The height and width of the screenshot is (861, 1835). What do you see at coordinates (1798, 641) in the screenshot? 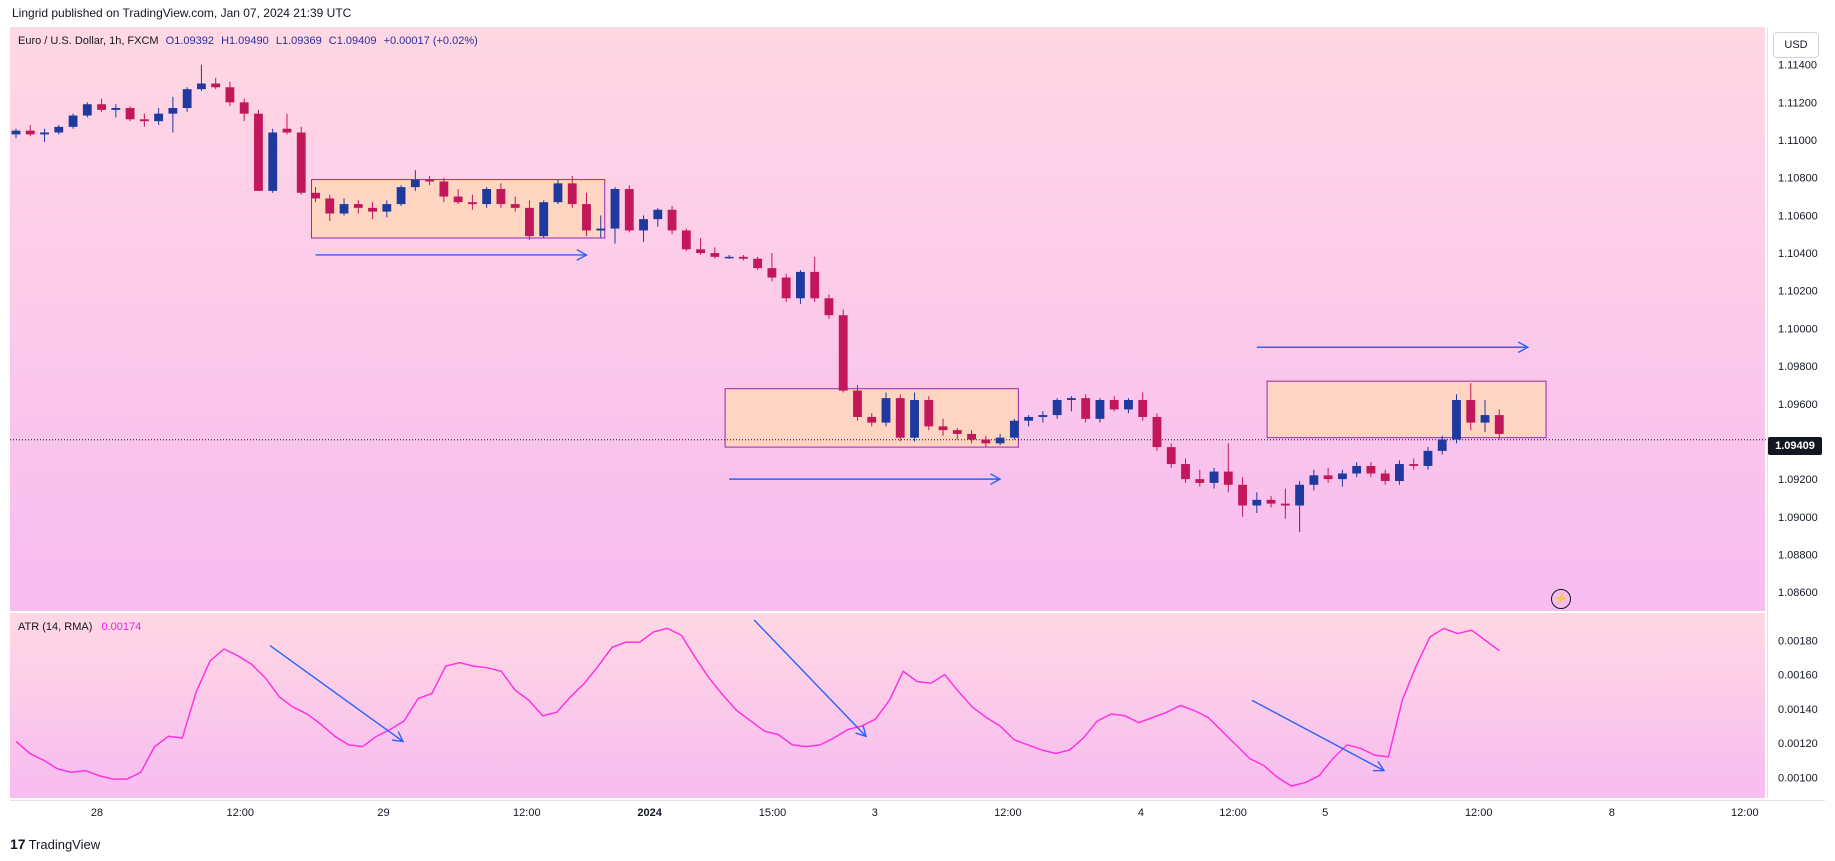
I see `atr-tick-label: 0.00180` at bounding box center [1798, 641].